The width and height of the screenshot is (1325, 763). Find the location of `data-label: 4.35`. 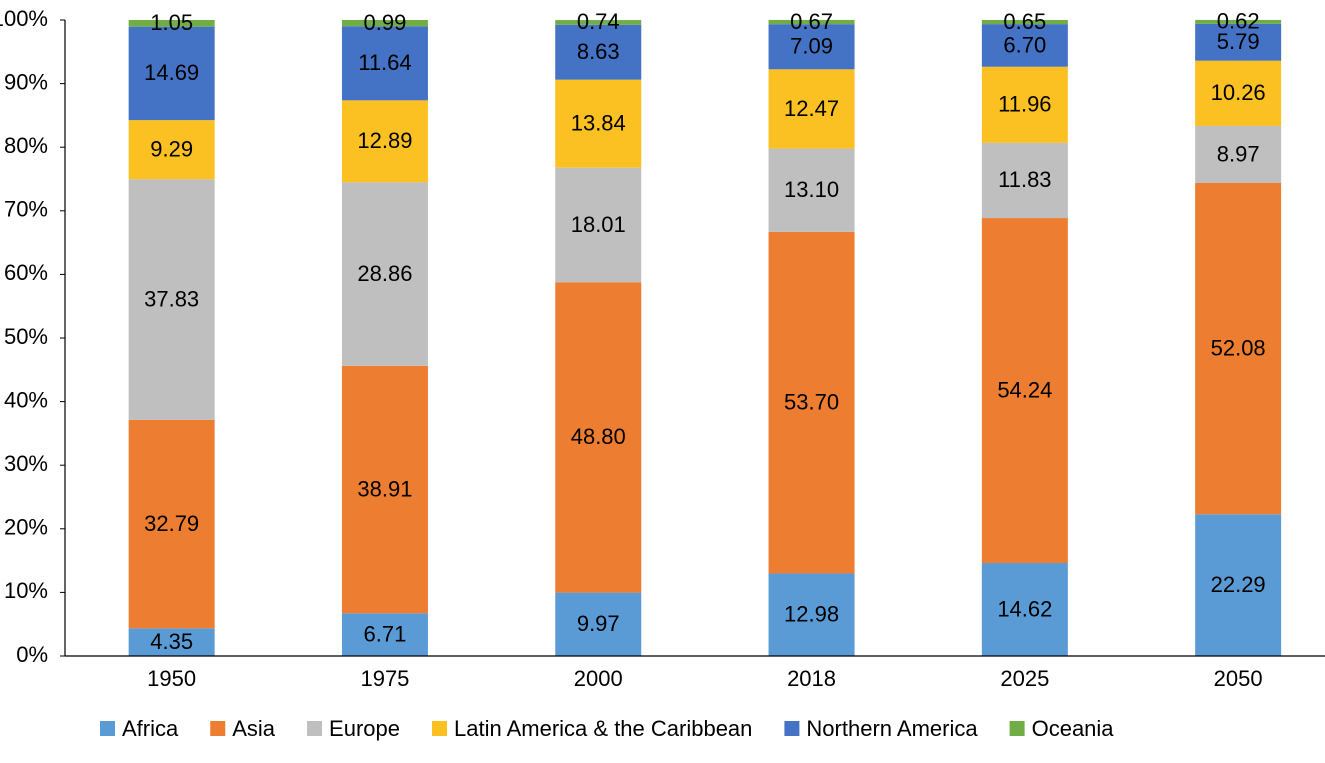

data-label: 4.35 is located at coordinates (171, 641).